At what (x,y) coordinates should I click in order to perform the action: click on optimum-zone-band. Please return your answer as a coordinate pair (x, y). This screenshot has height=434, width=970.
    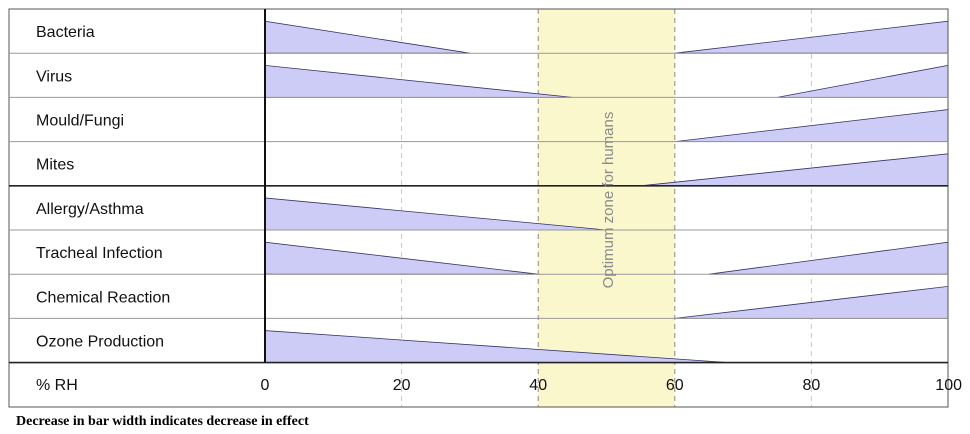
    Looking at the image, I should click on (606, 208).